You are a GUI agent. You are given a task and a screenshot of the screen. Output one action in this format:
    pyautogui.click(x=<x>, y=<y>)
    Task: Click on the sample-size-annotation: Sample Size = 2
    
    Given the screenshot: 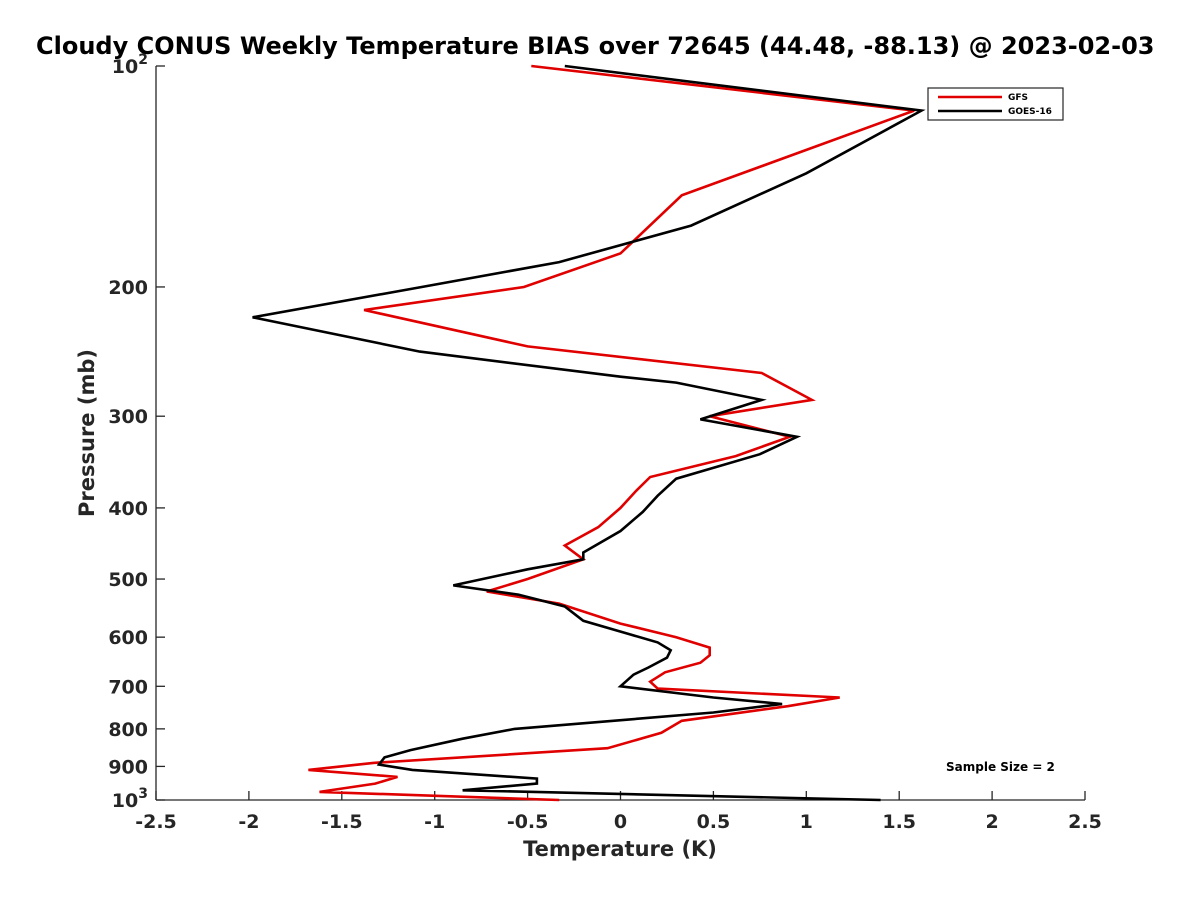 What is the action you would take?
    pyautogui.click(x=1000, y=767)
    